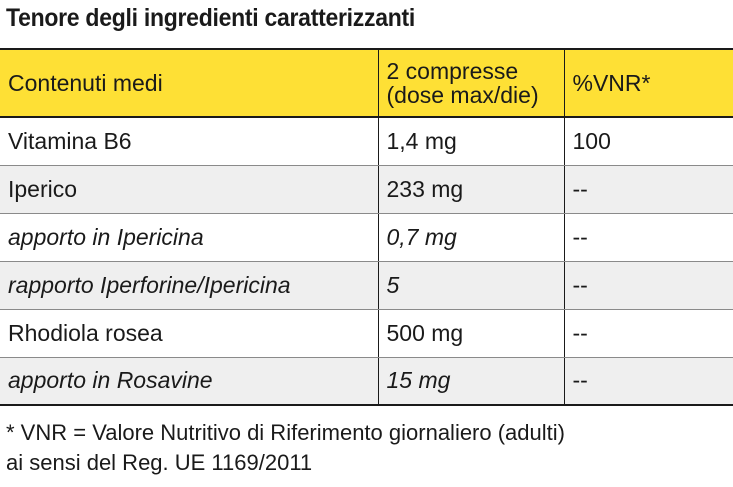 Image resolution: width=733 pixels, height=487 pixels. I want to click on cell-amount: 233 mg, so click(470, 189).